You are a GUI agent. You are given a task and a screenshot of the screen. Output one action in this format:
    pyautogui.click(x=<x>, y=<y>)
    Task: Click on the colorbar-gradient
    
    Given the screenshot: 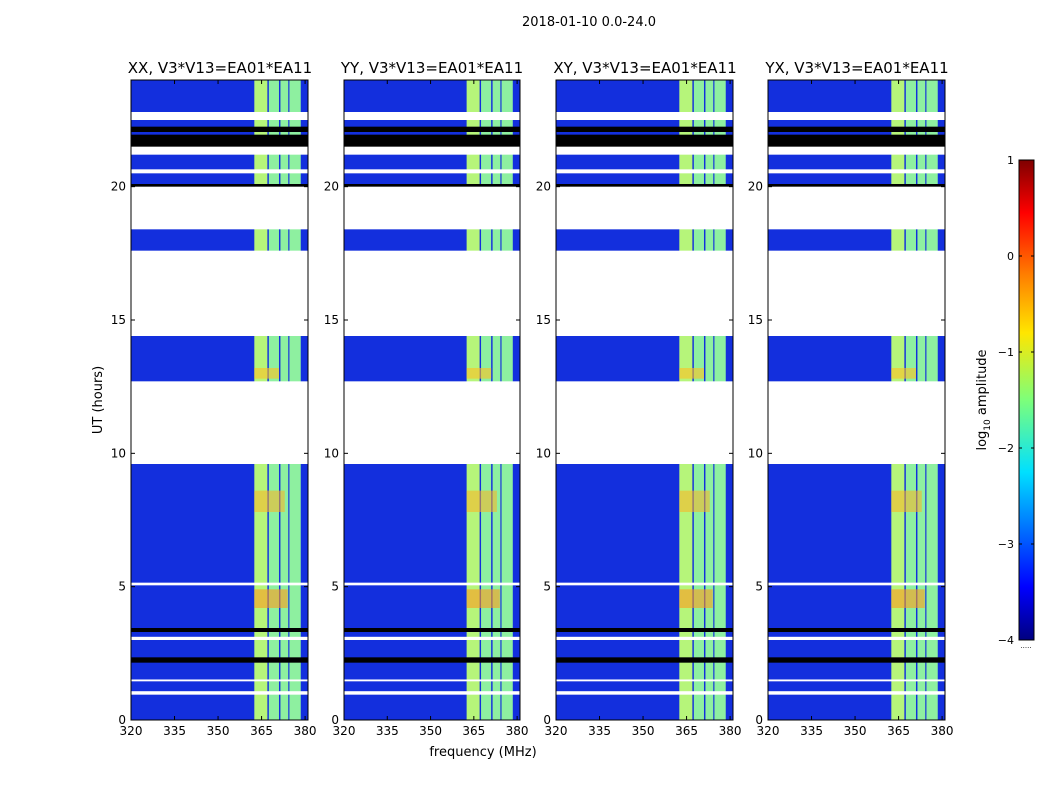 What is the action you would take?
    pyautogui.click(x=1026, y=400)
    